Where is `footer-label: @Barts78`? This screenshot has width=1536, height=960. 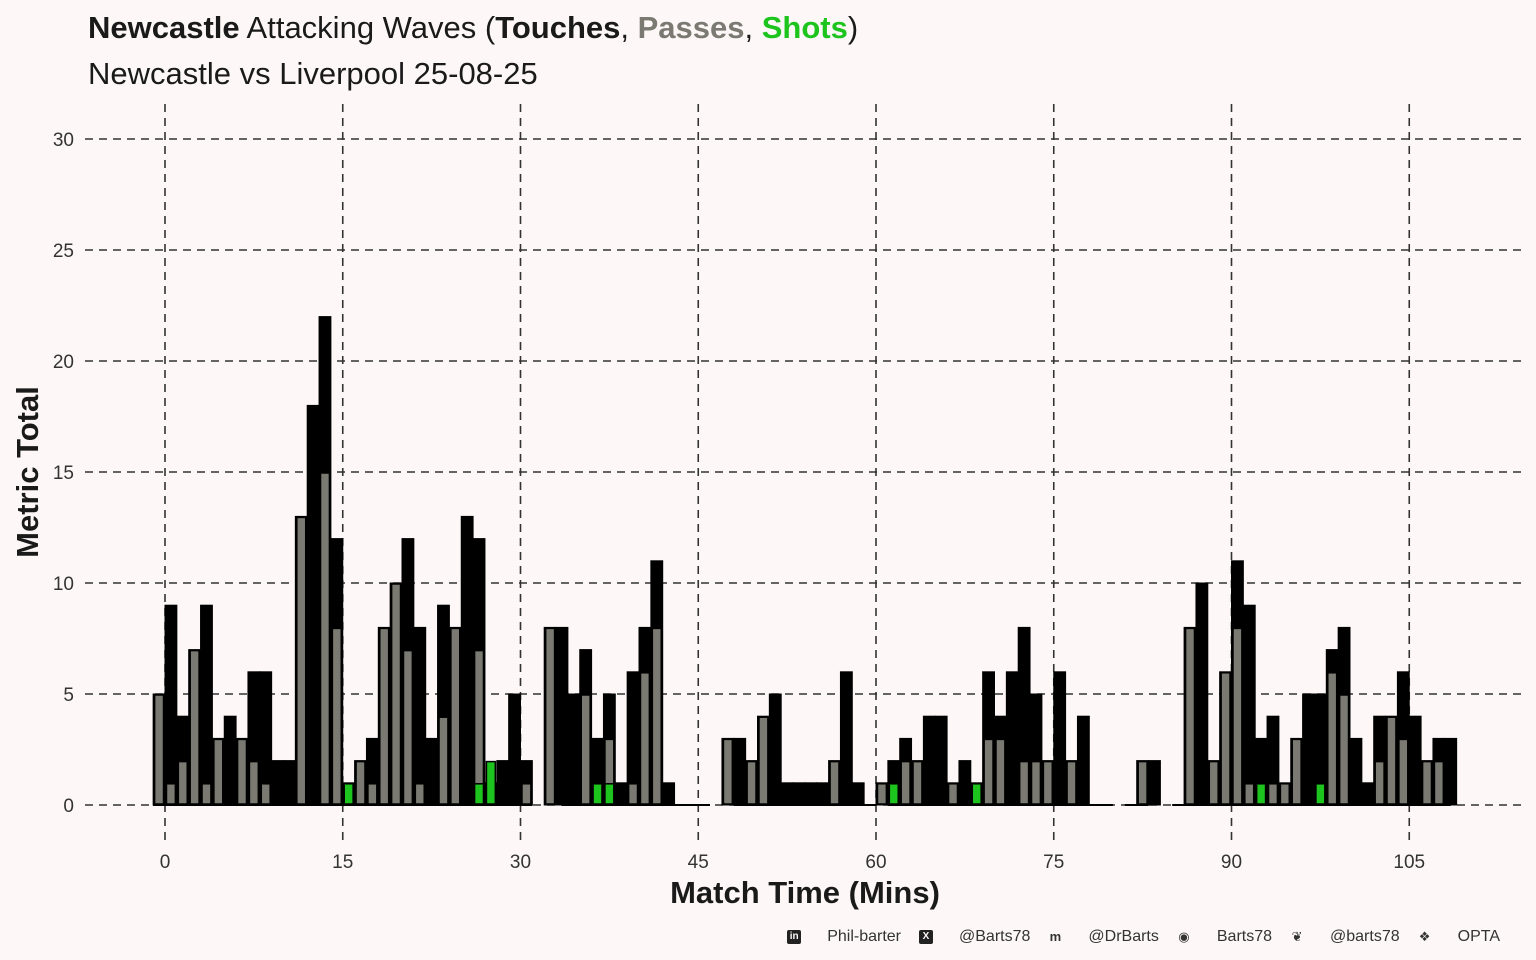
footer-label: @Barts78 is located at coordinates (995, 936).